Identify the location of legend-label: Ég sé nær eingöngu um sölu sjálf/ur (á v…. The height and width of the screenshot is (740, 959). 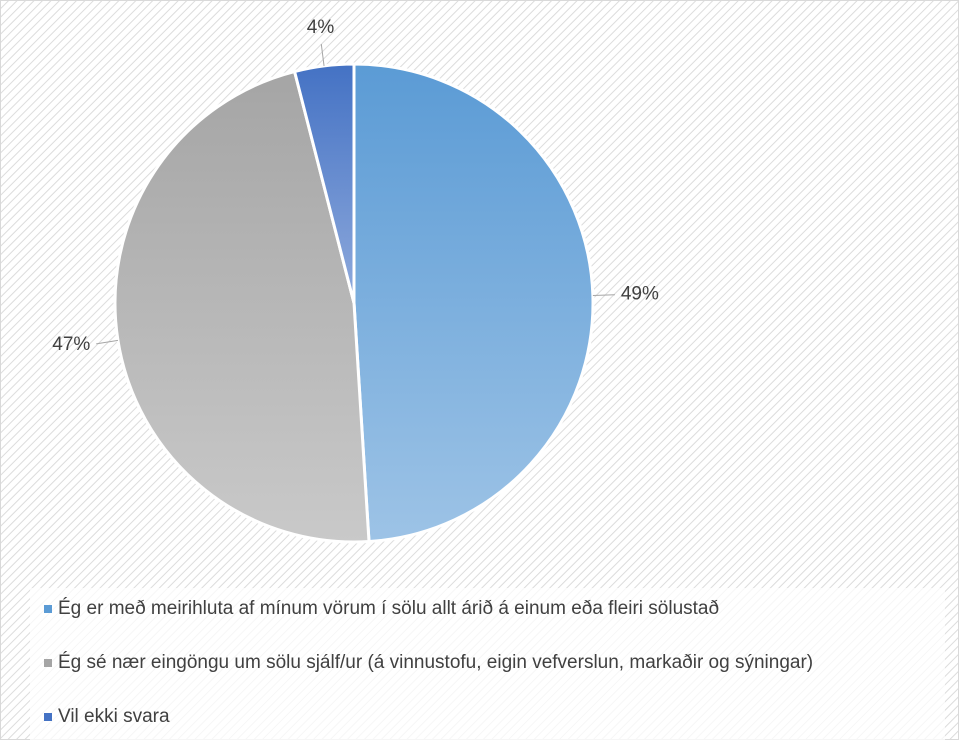
(435, 662).